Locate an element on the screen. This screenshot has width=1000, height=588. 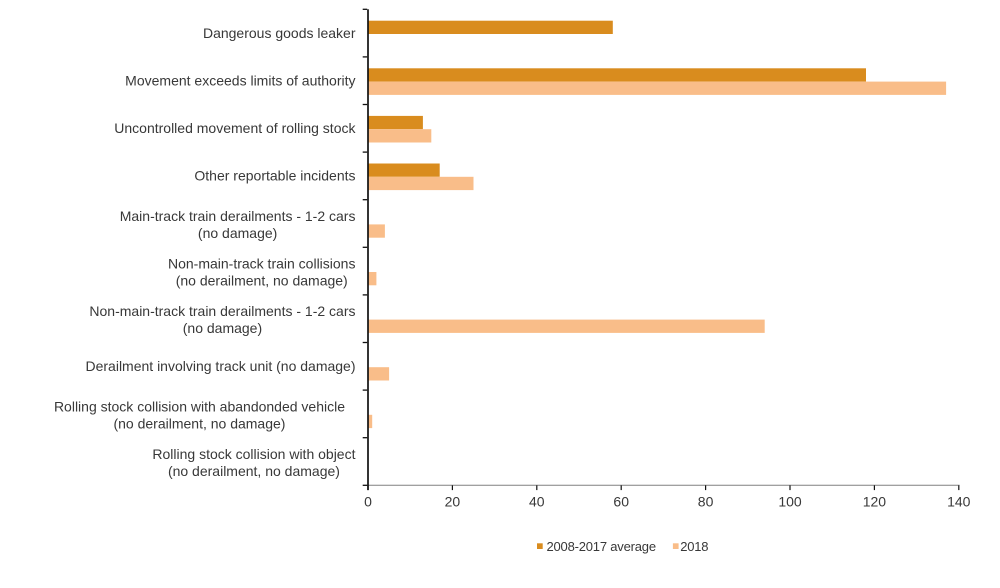
svg-text:Non-main-track train collision: Non-main-track train collisions is located at coordinates (262, 264).